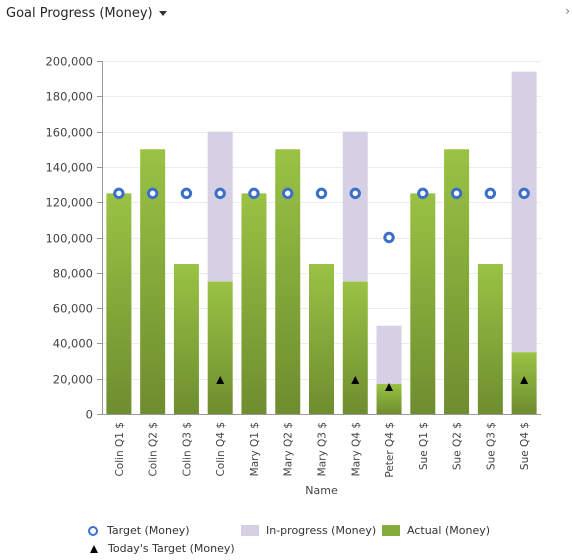  What do you see at coordinates (250, 530) in the screenshot?
I see `in-progress-swatch-icon` at bounding box center [250, 530].